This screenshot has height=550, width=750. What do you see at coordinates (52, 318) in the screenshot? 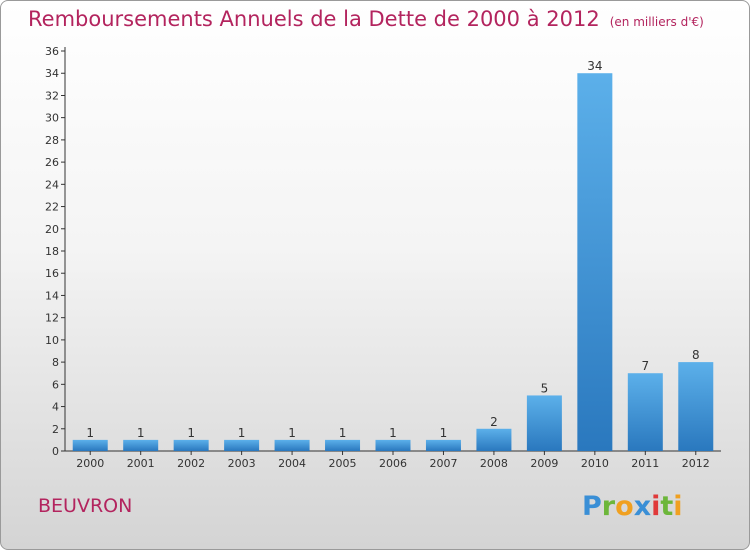
I see `y-tick-label: 12` at bounding box center [52, 318].